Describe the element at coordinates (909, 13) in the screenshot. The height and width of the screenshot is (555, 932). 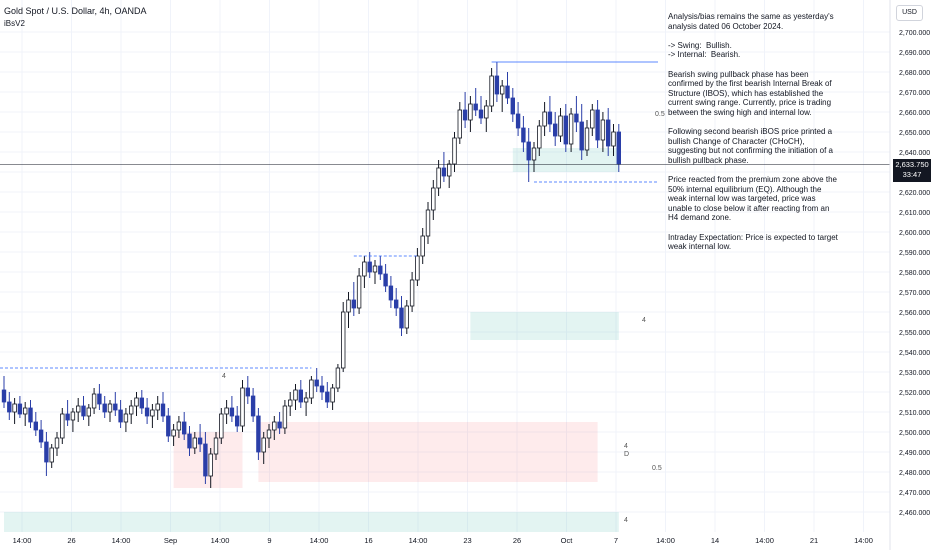
I see `currency-button: USD` at that location.